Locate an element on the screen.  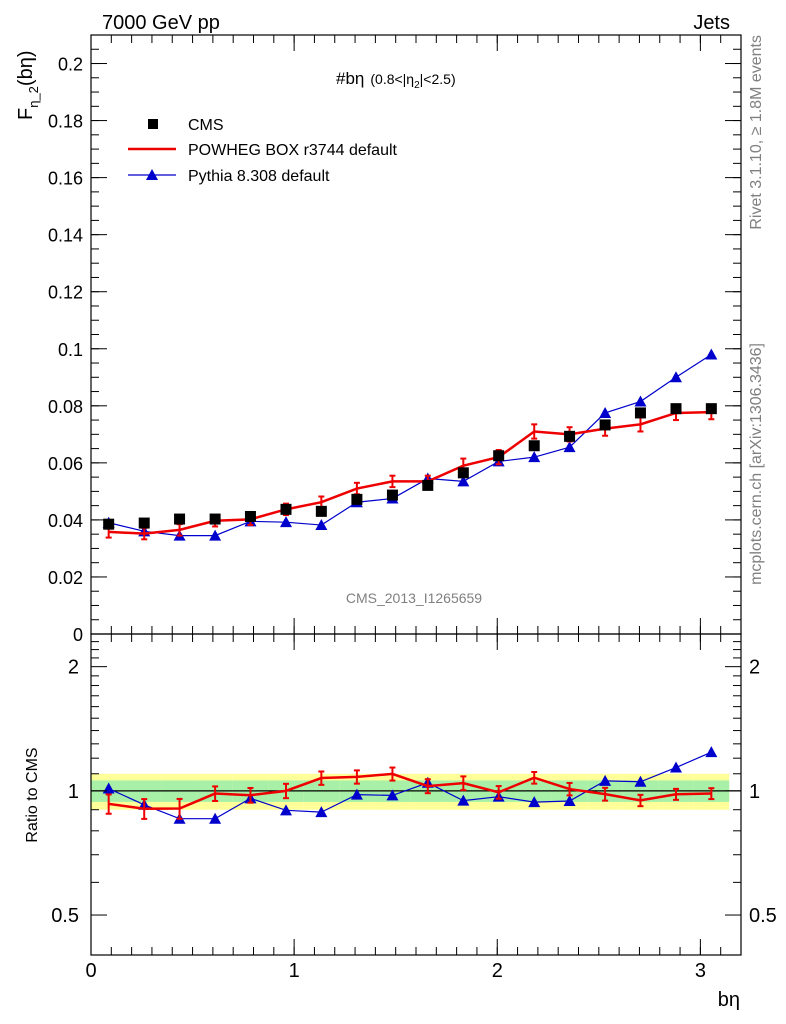
x-tick-label: 2 is located at coordinates (497, 971).